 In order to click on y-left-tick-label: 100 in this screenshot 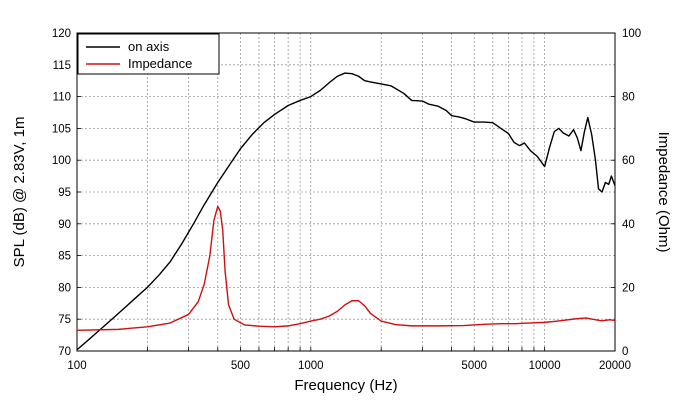, I will do `click(61, 161)`.